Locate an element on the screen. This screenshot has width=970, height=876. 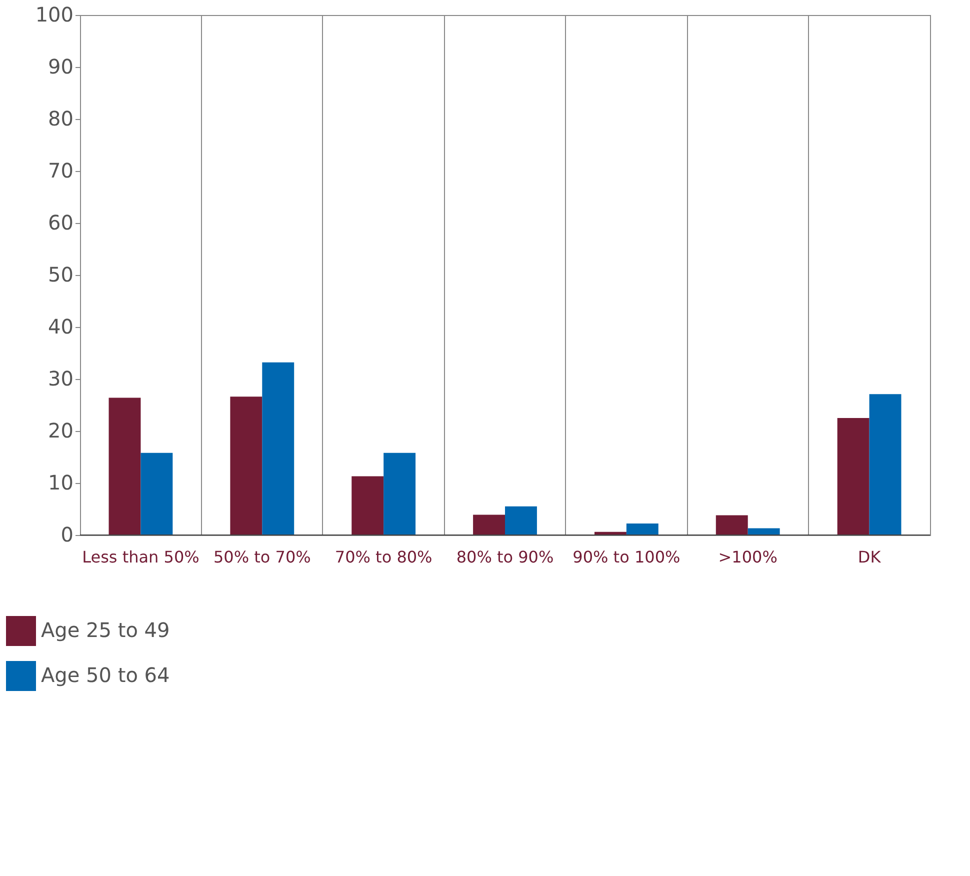
legend-label: Age 25 to 49 is located at coordinates (105, 630).